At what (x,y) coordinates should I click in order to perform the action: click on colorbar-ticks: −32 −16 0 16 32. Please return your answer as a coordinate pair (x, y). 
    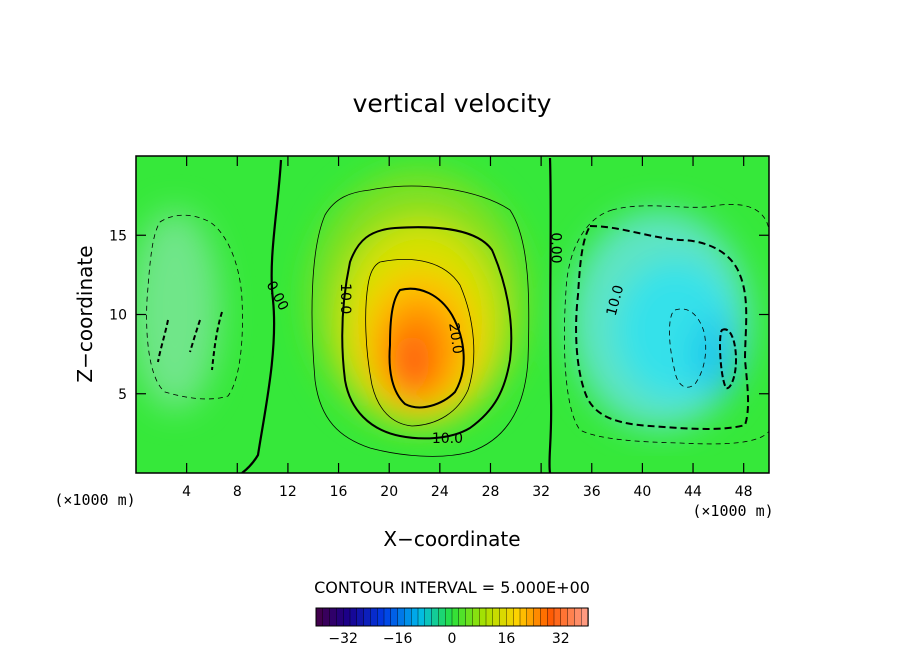
    Looking at the image, I should click on (448, 639).